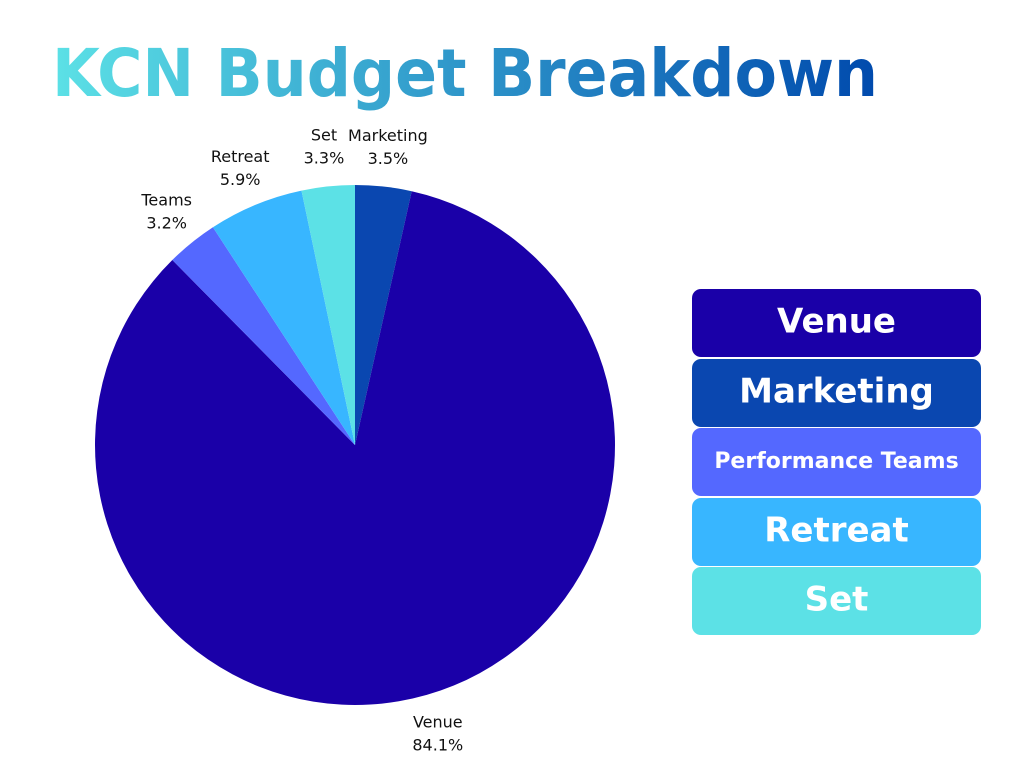 The width and height of the screenshot is (1024, 768). I want to click on legend-label: Performance Teams, so click(836, 461).